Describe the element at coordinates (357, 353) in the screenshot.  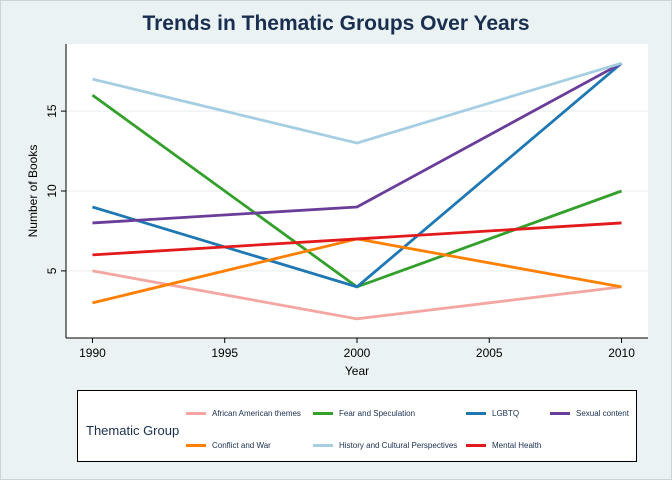
I see `x-tick-label: 2000` at that location.